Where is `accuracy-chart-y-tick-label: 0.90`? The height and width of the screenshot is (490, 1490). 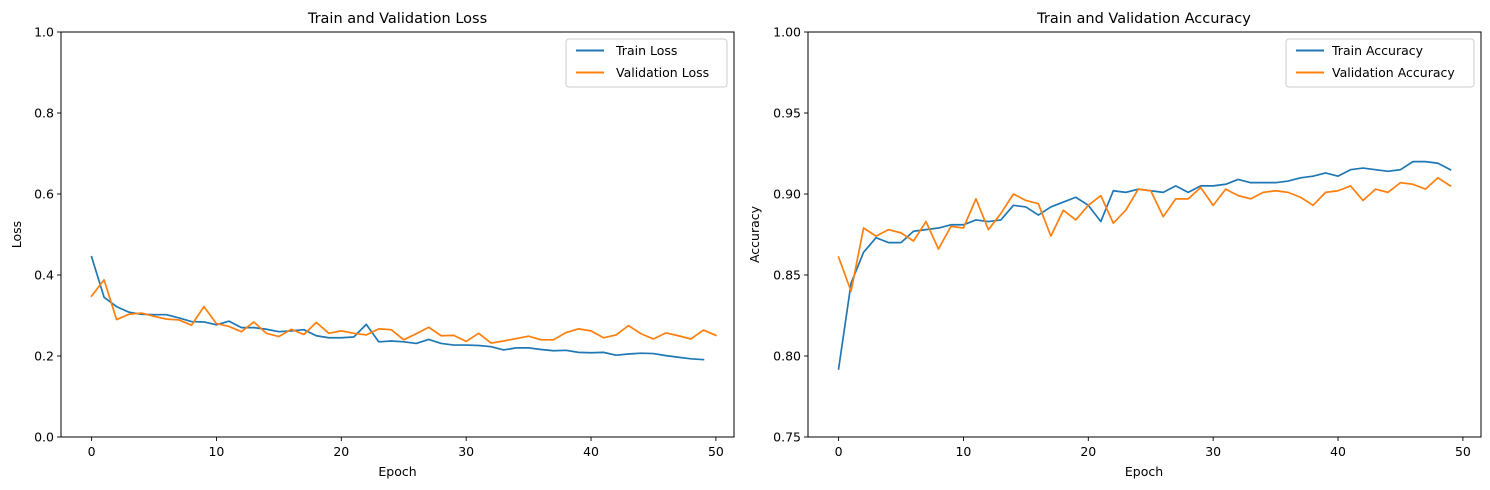 accuracy-chart-y-tick-label: 0.90 is located at coordinates (787, 194).